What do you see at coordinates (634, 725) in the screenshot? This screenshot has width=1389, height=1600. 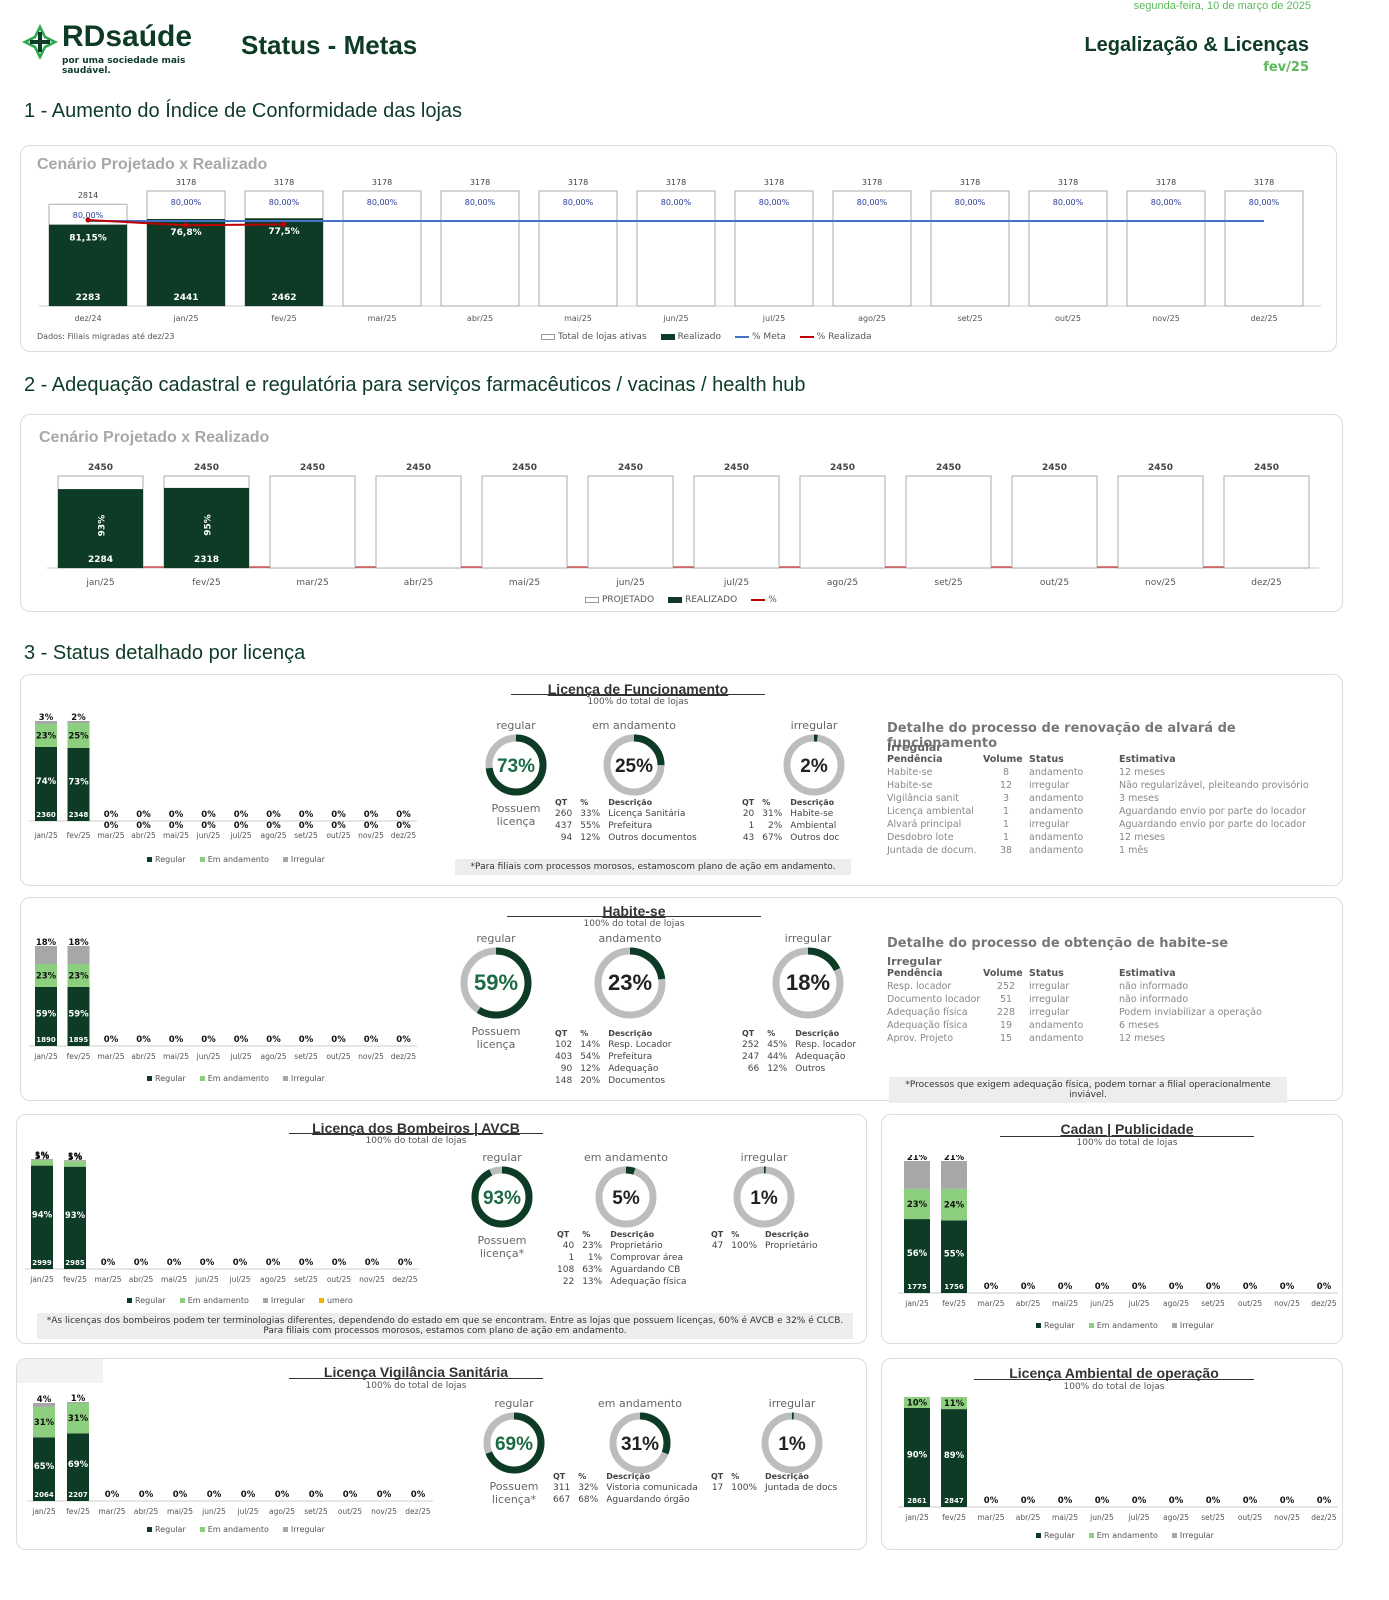 I see `donut-top-label: em andamento` at bounding box center [634, 725].